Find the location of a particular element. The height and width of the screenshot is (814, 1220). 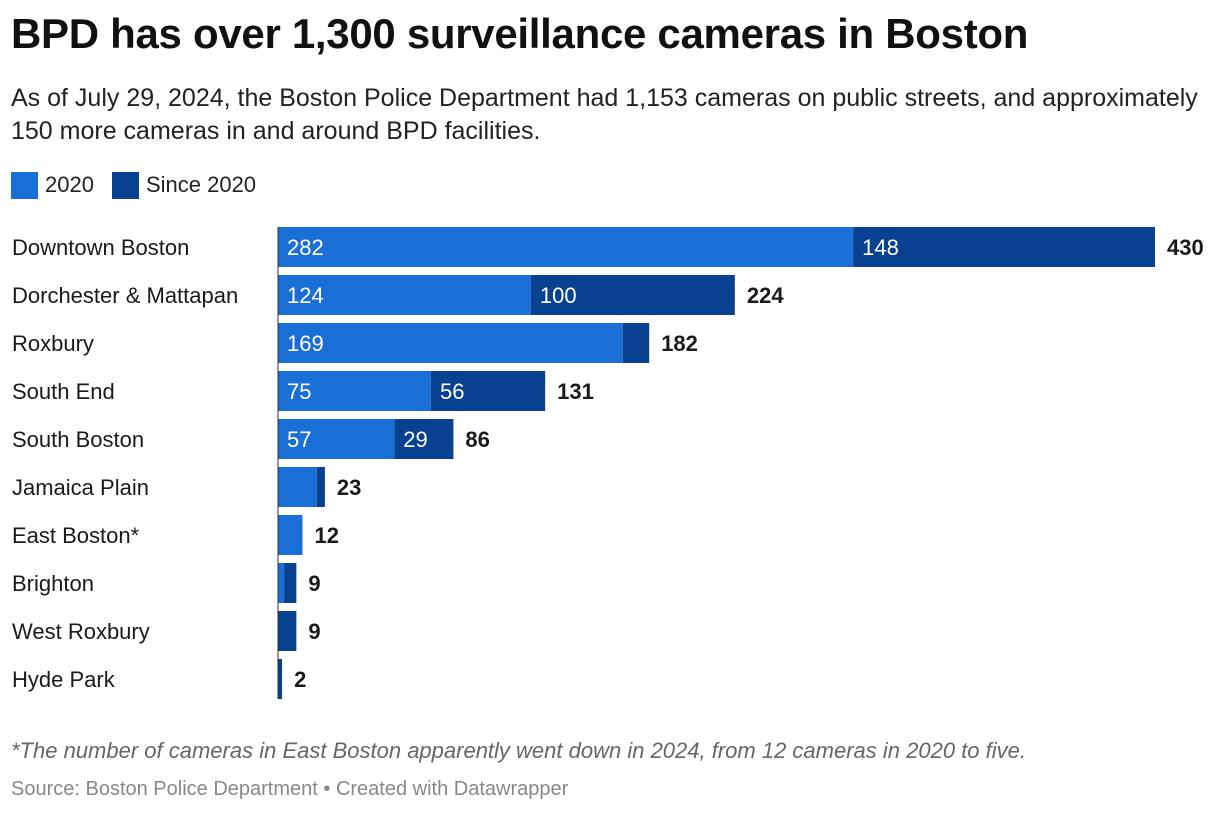

total-label-dorchester-mattapan: 224 is located at coordinates (765, 295).